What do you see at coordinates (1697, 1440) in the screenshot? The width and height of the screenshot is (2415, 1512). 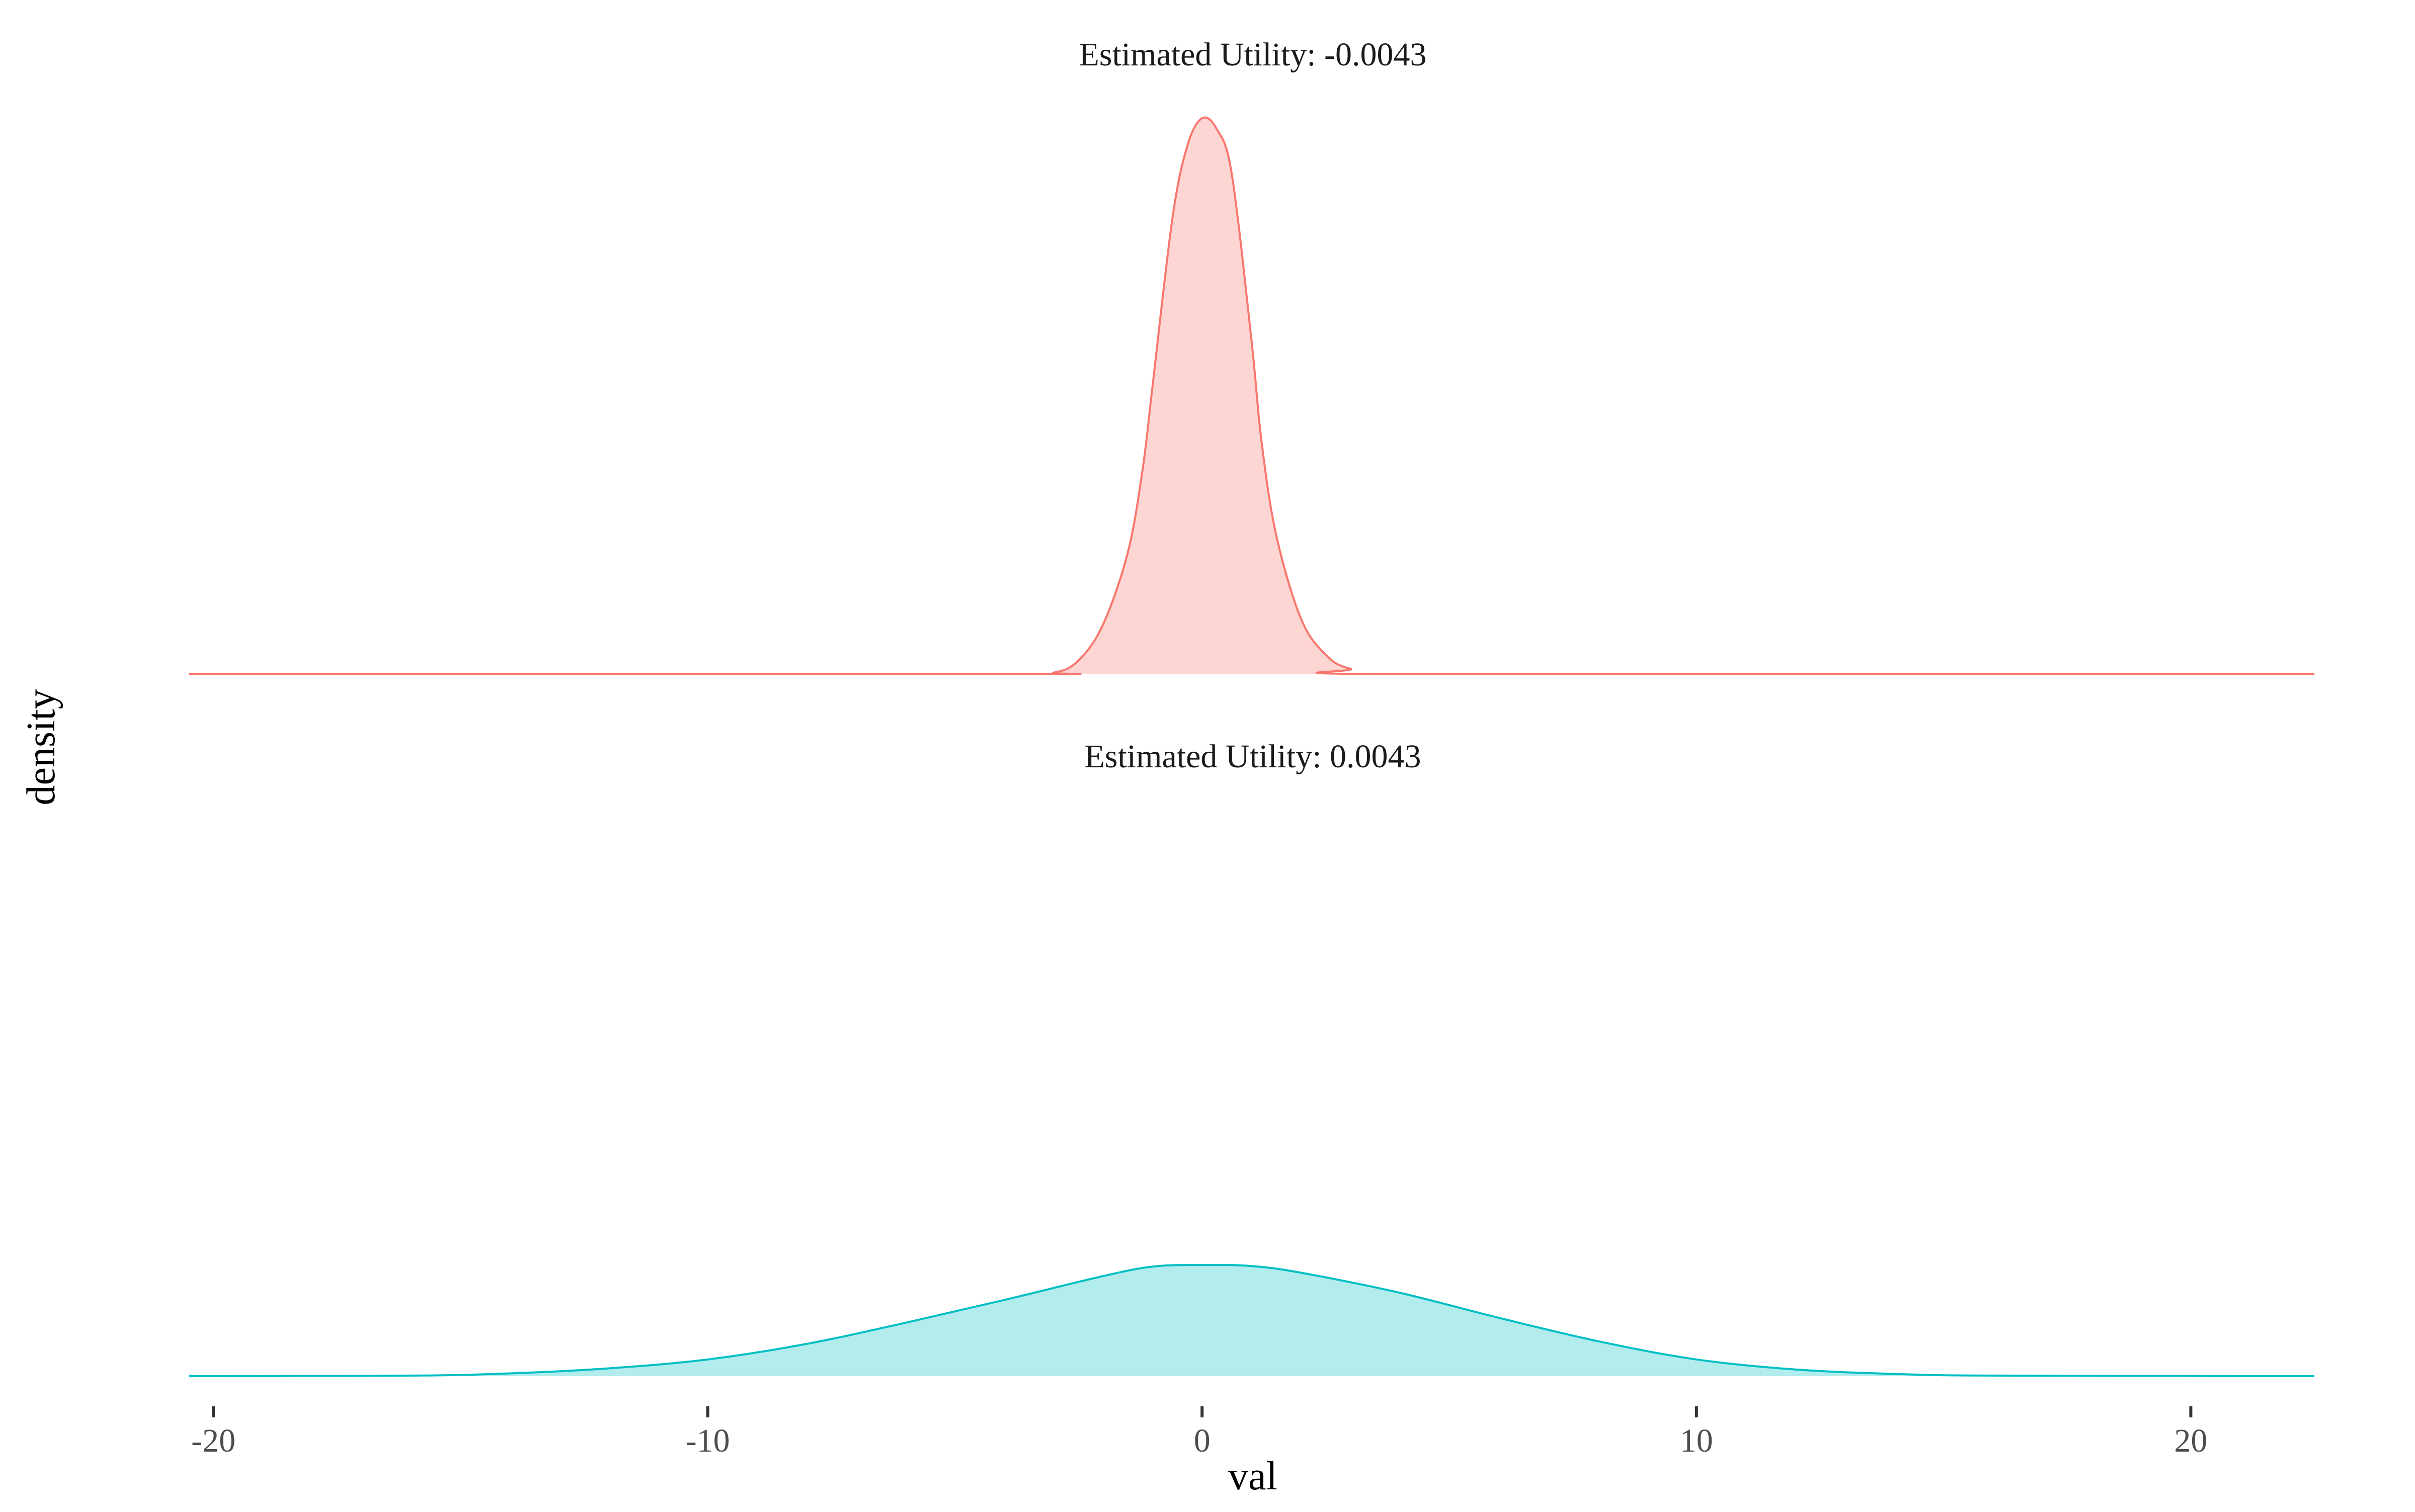 I see `x-tick-label: 10` at bounding box center [1697, 1440].